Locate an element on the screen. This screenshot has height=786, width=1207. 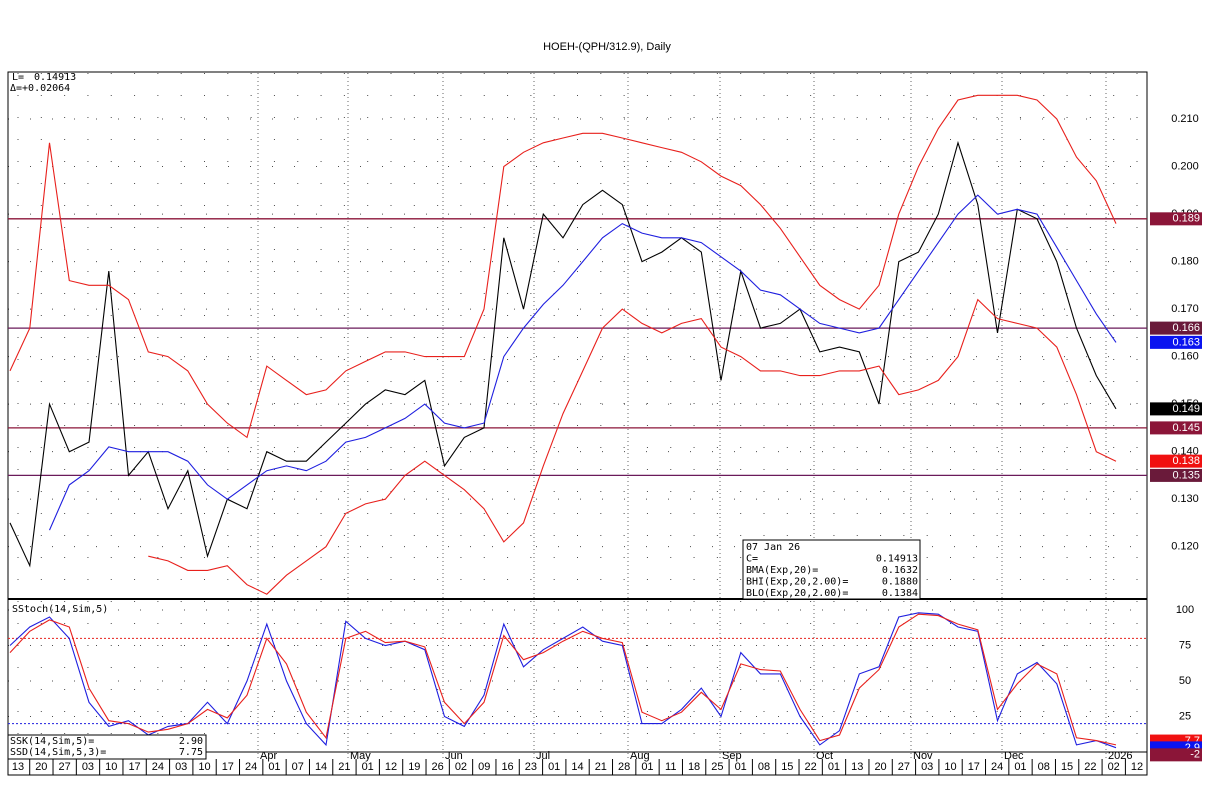
y-tick-label: 0.130 is located at coordinates (1185, 499).